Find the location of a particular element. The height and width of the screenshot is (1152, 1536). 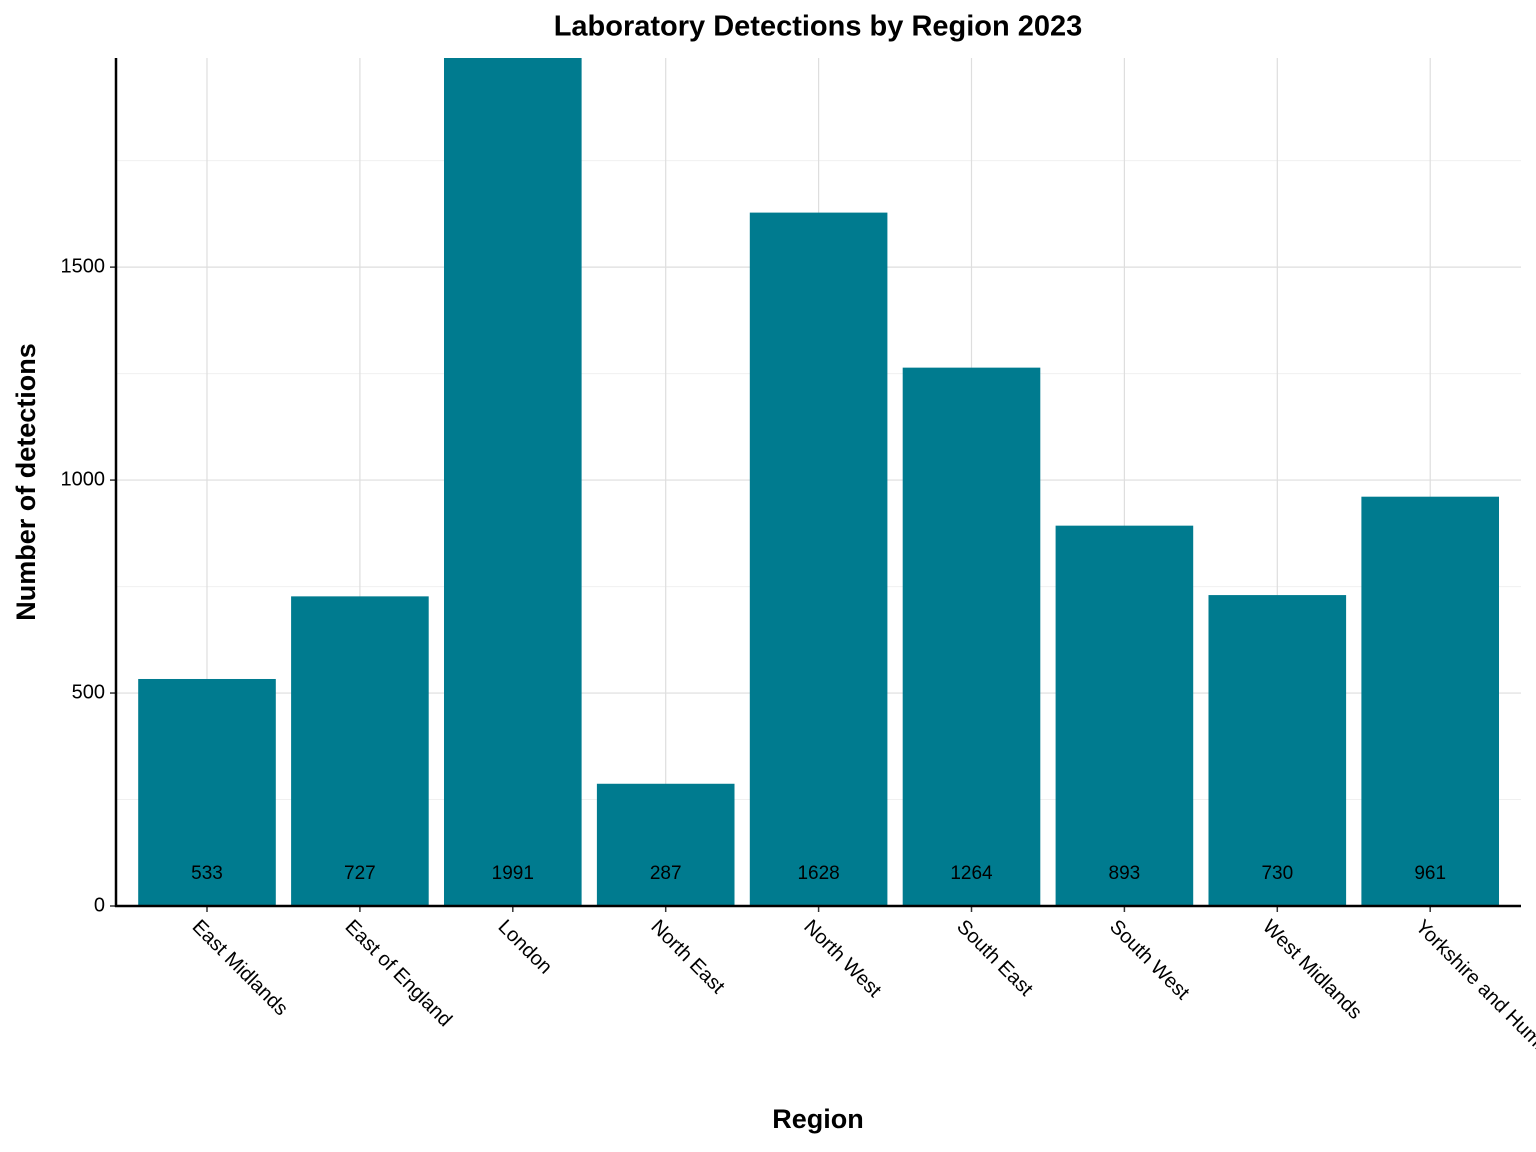

value-label: 1991 is located at coordinates (513, 873).